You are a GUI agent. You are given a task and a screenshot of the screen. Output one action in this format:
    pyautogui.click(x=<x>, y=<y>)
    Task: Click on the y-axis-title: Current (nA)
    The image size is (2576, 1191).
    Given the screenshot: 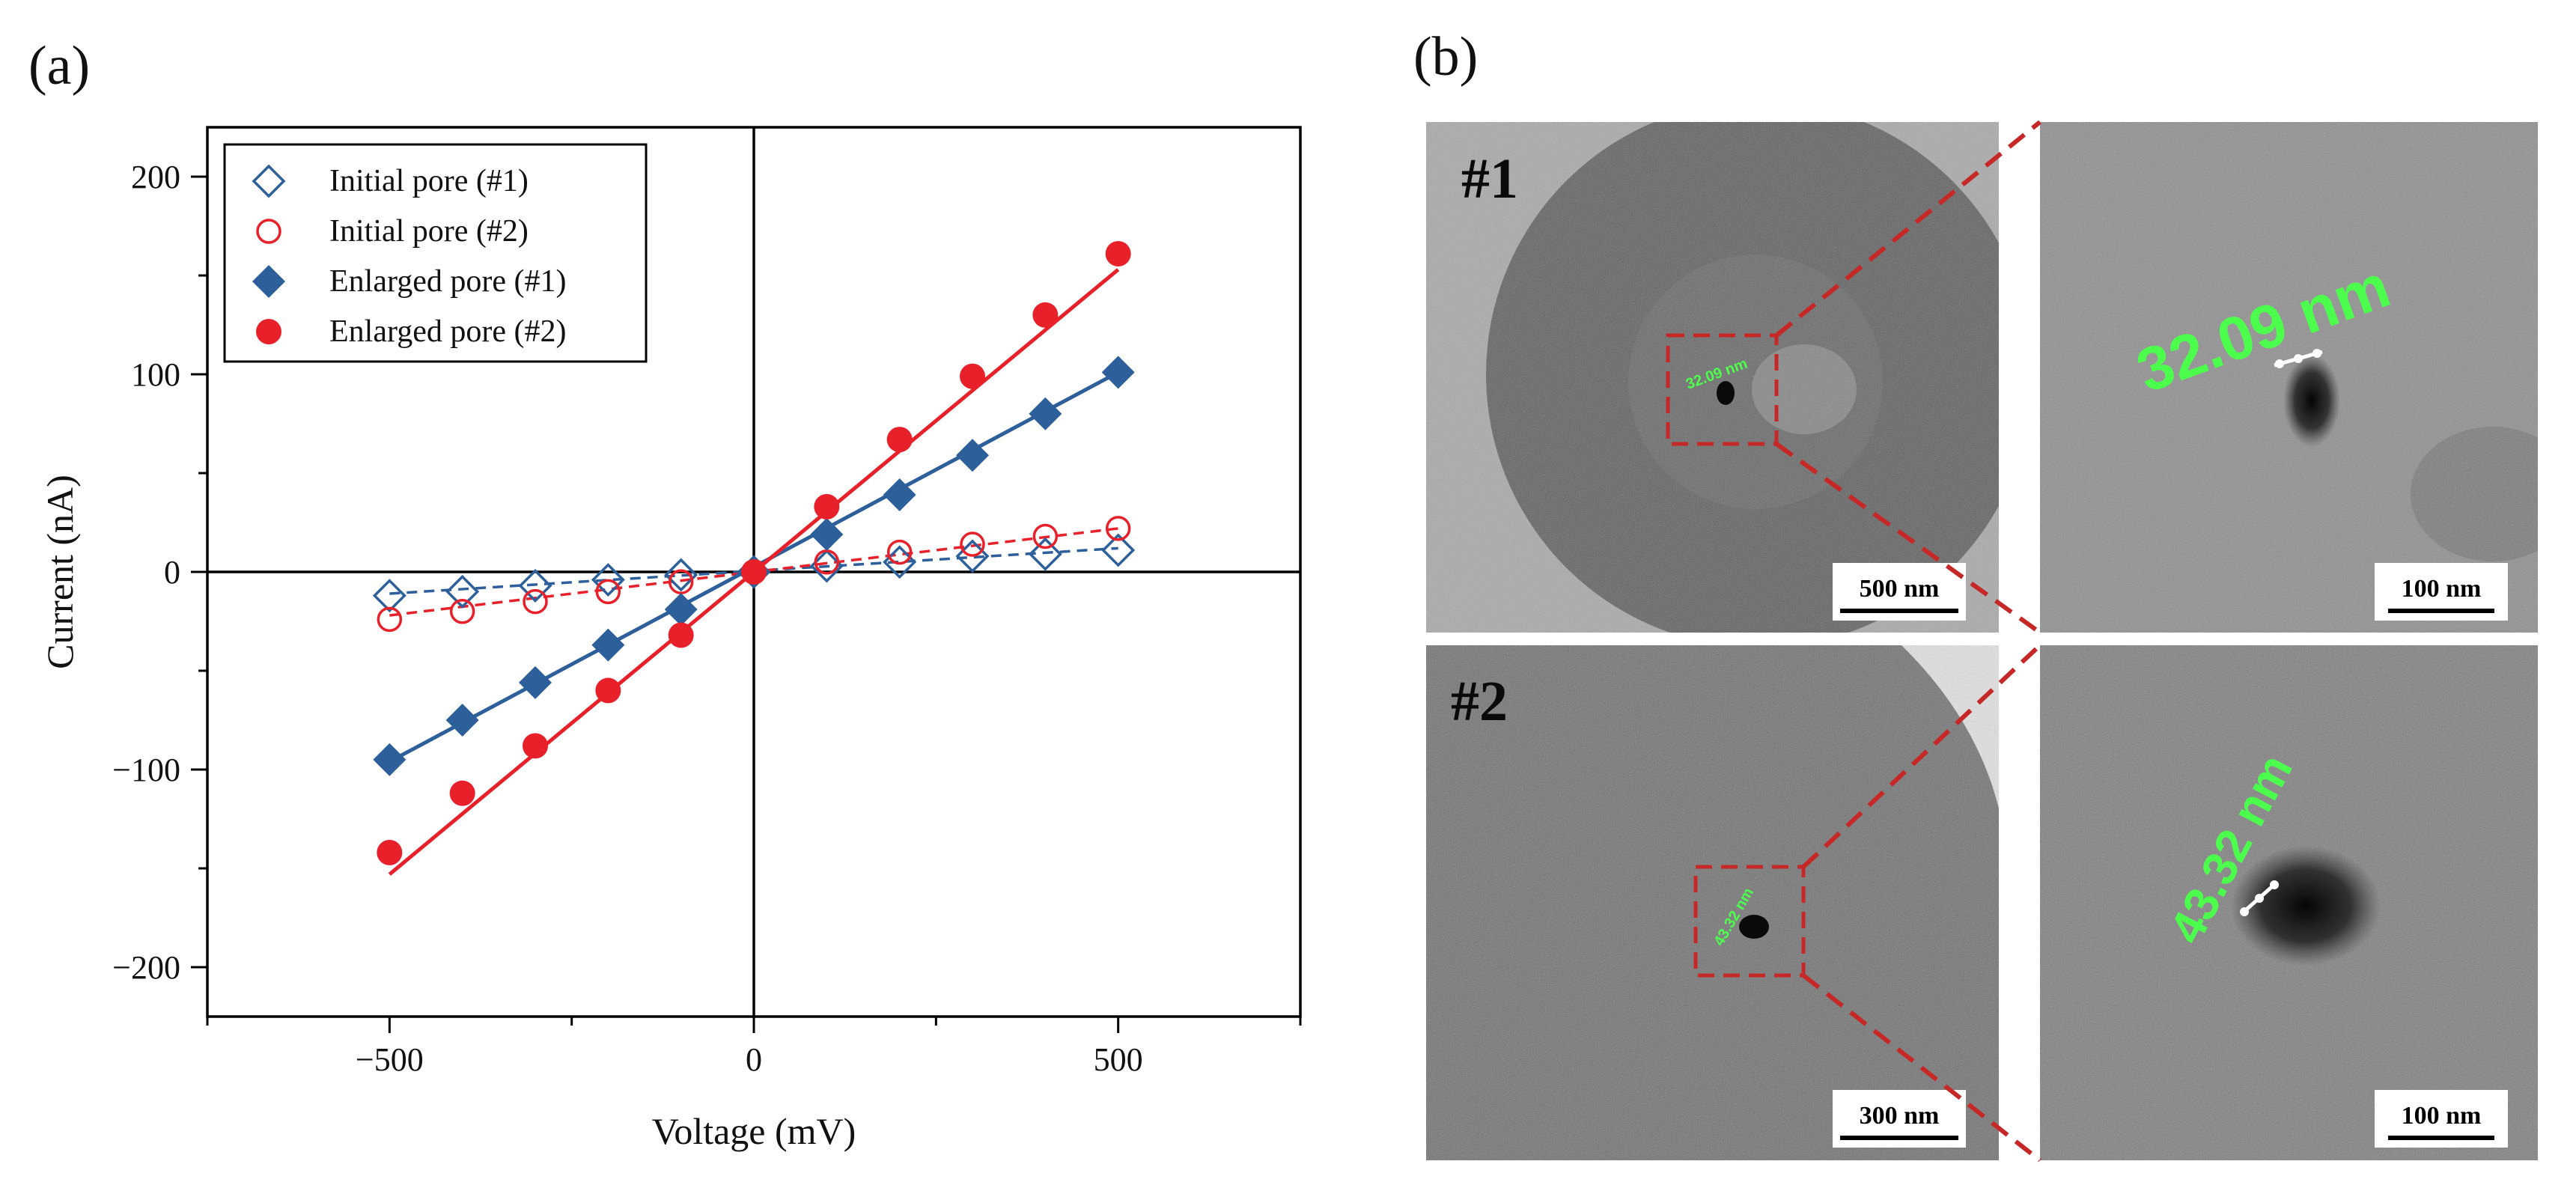 What is the action you would take?
    pyautogui.click(x=60, y=572)
    